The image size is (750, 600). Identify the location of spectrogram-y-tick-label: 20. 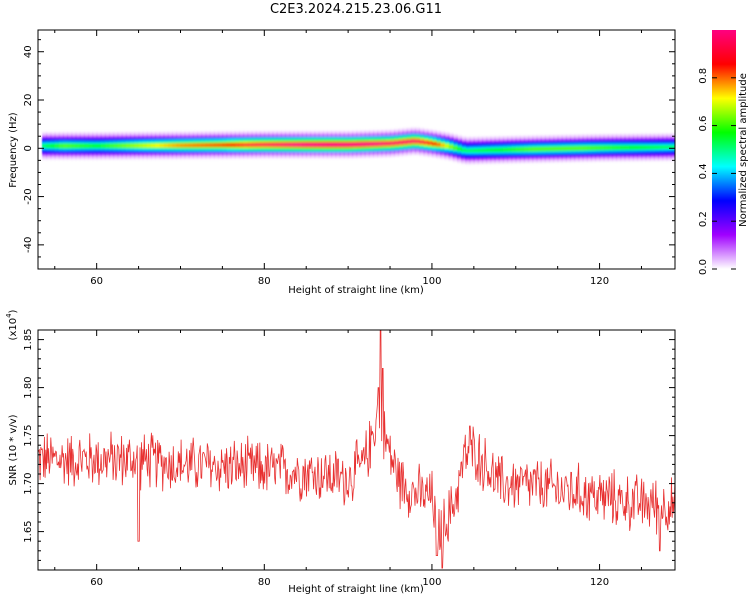
(28, 100).